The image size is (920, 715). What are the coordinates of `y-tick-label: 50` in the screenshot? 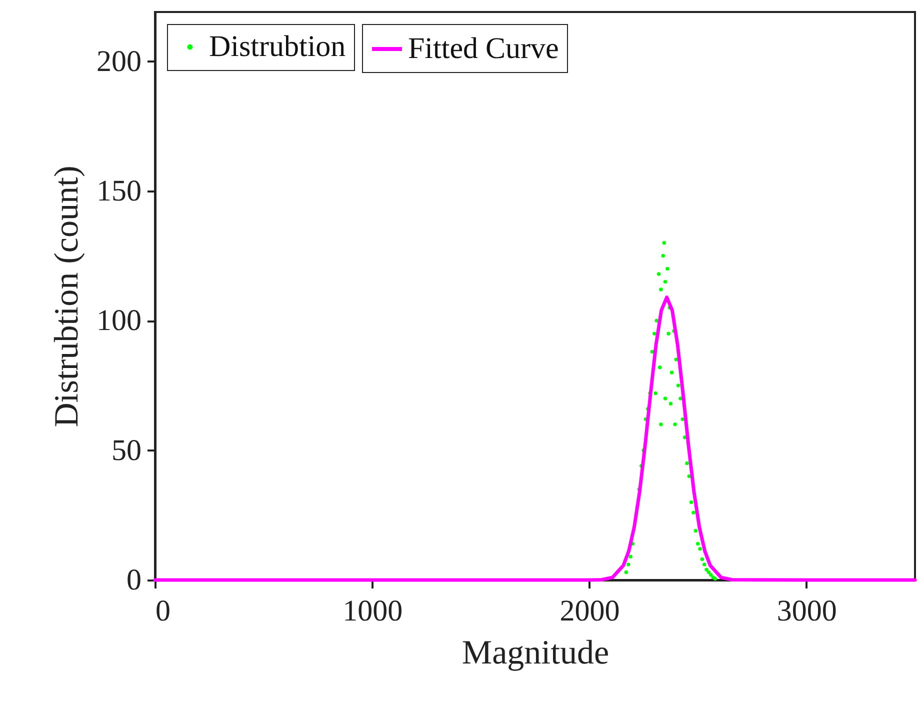 It's located at (127, 450).